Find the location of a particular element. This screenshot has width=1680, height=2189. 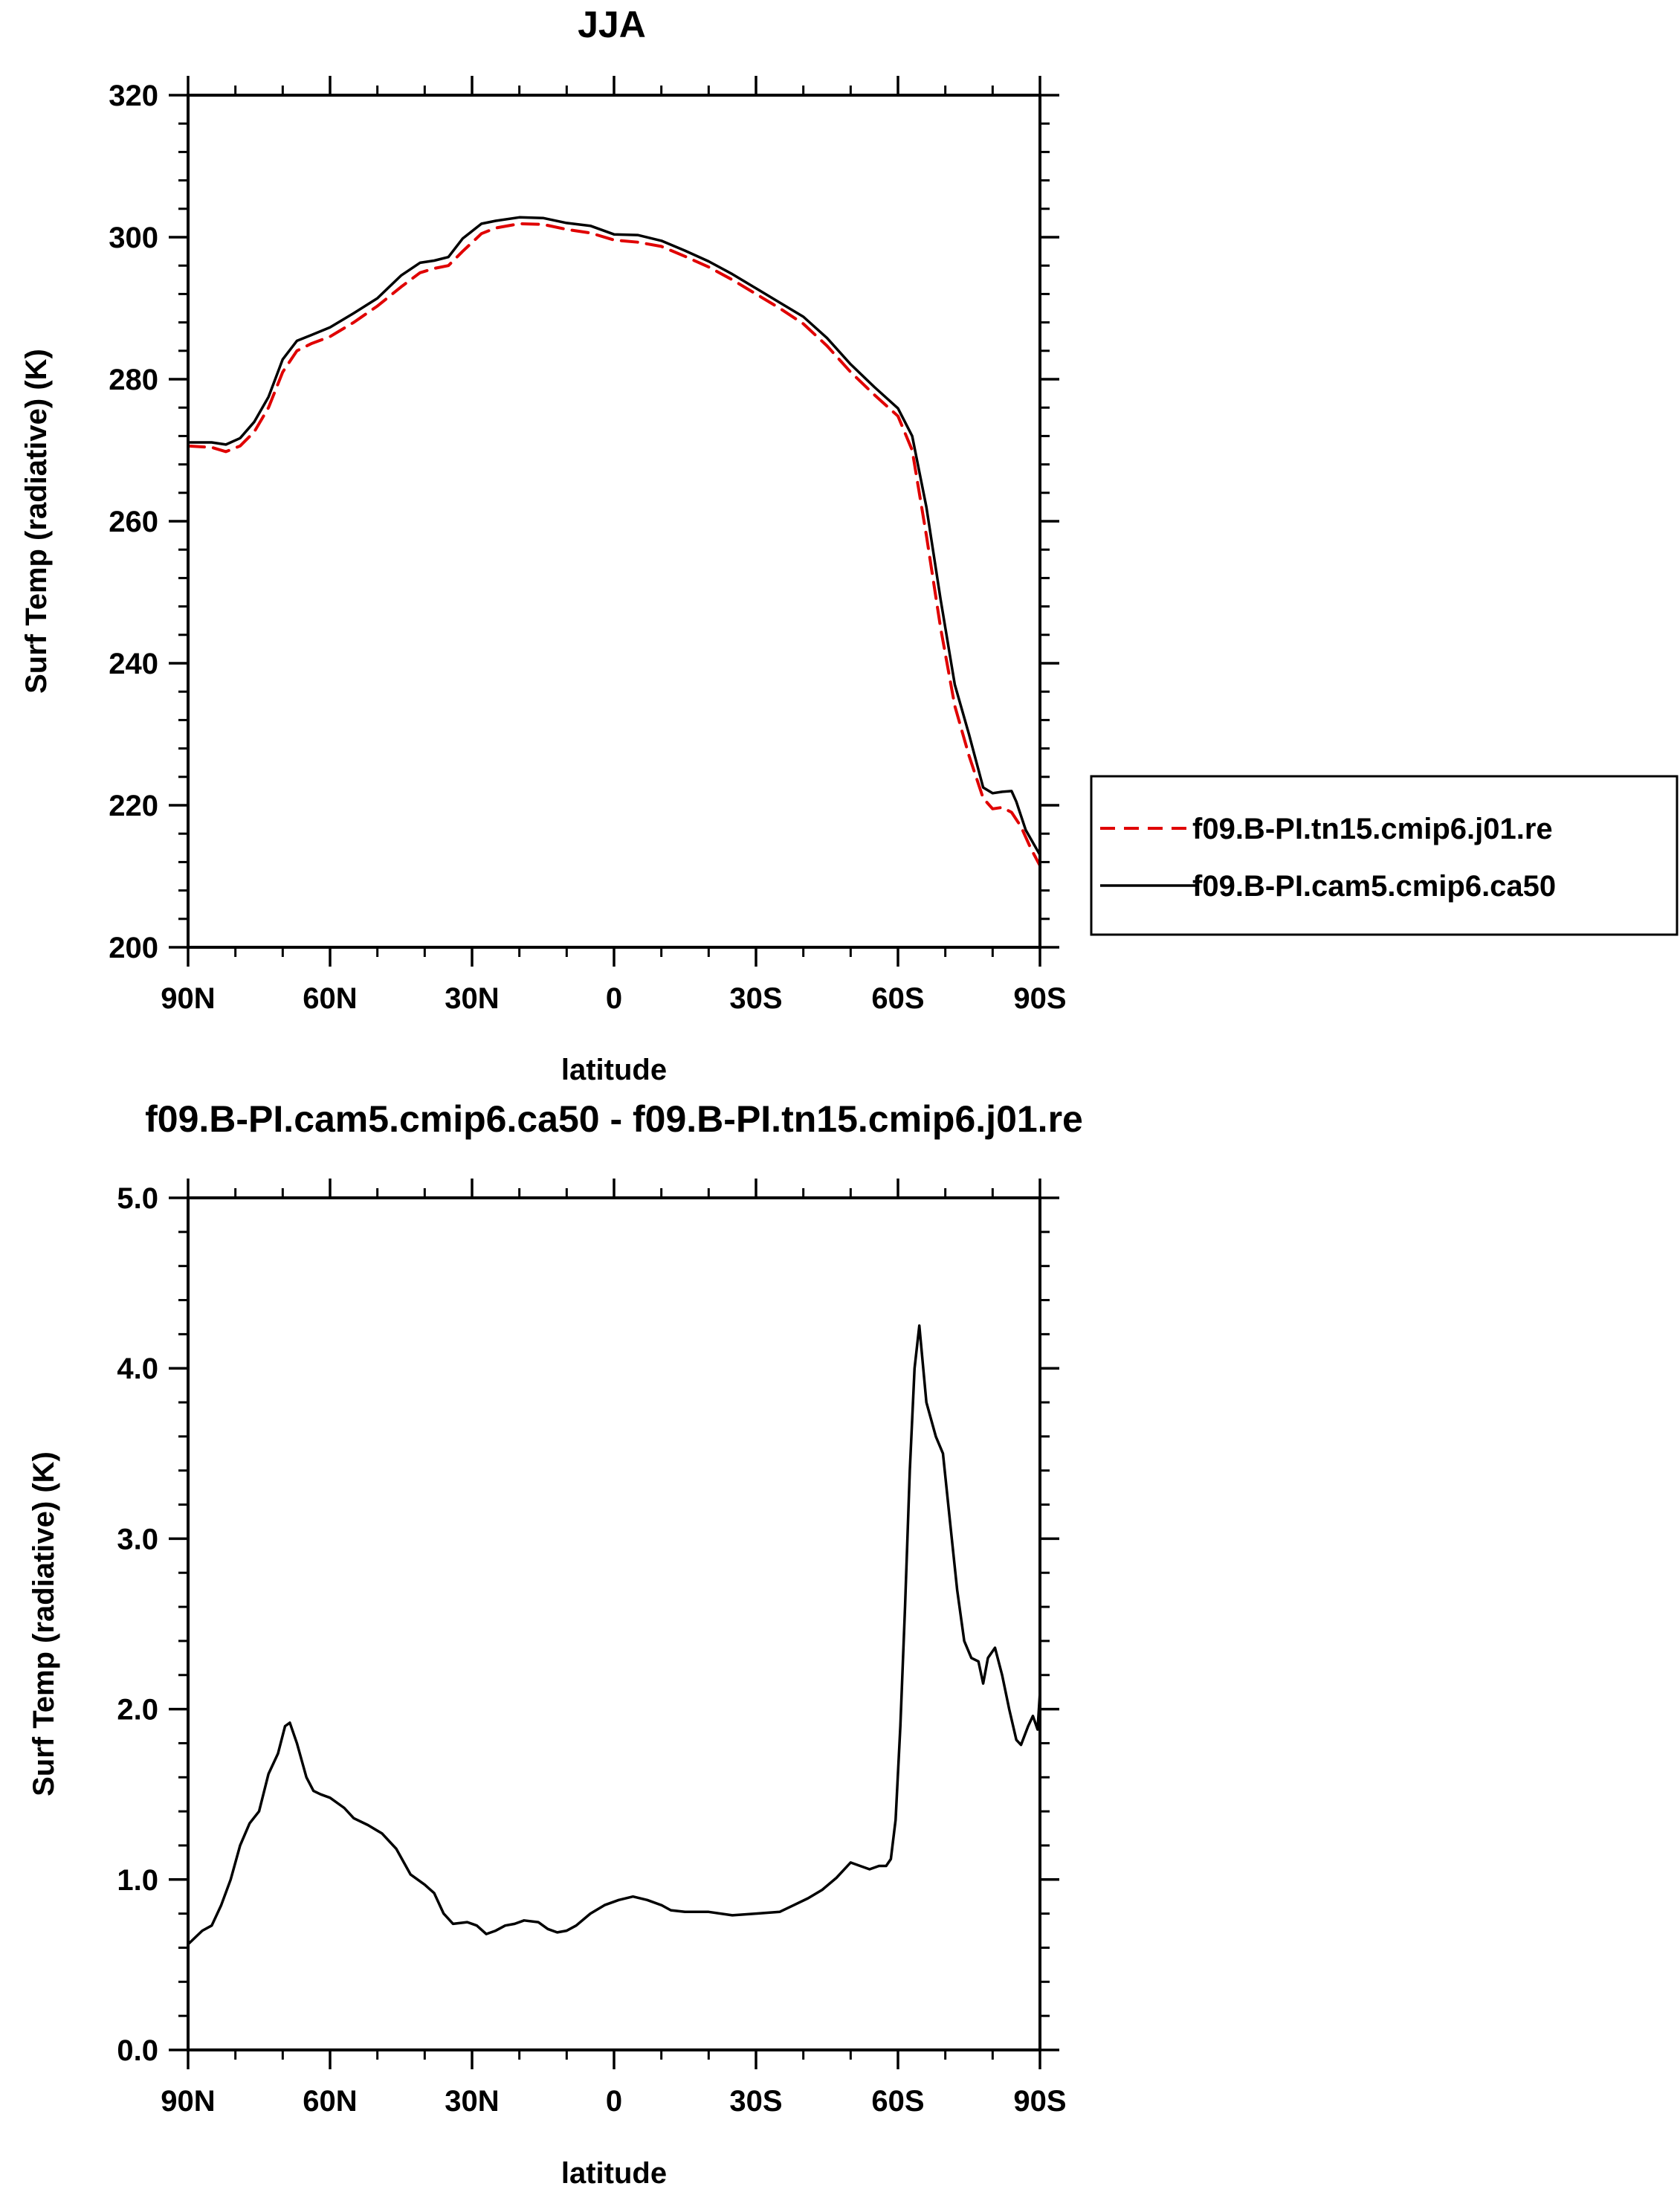

top-y-tick-label: 320 is located at coordinates (133, 96).